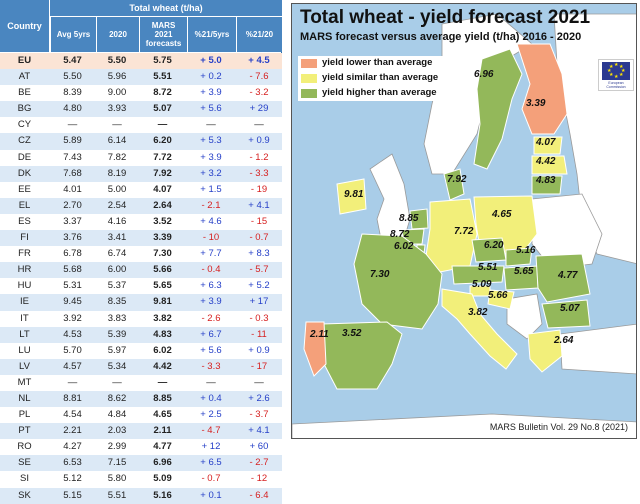 This screenshot has width=640, height=504. What do you see at coordinates (464, 231) in the screenshot?
I see `map-label-de: 7.72` at bounding box center [464, 231].